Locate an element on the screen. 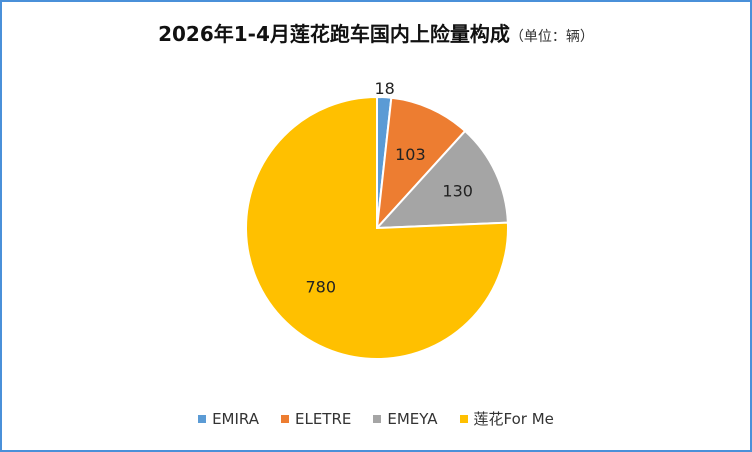 The image size is (752, 452). chart-unit-note: （单位：辆） is located at coordinates (551, 37).